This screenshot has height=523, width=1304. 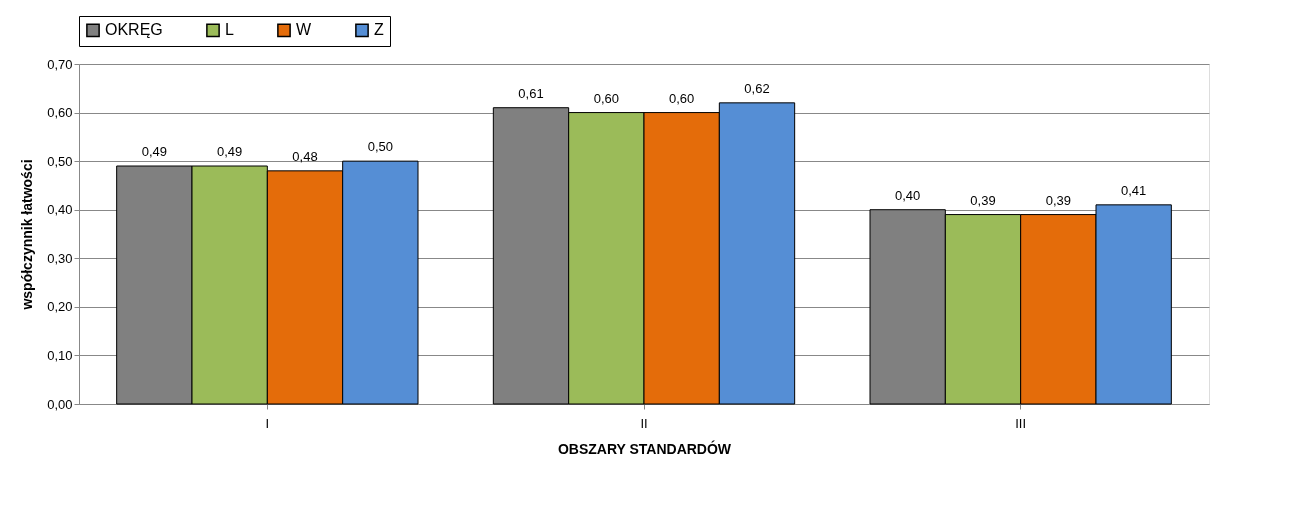 What do you see at coordinates (304, 30) in the screenshot?
I see `legend-label: W` at bounding box center [304, 30].